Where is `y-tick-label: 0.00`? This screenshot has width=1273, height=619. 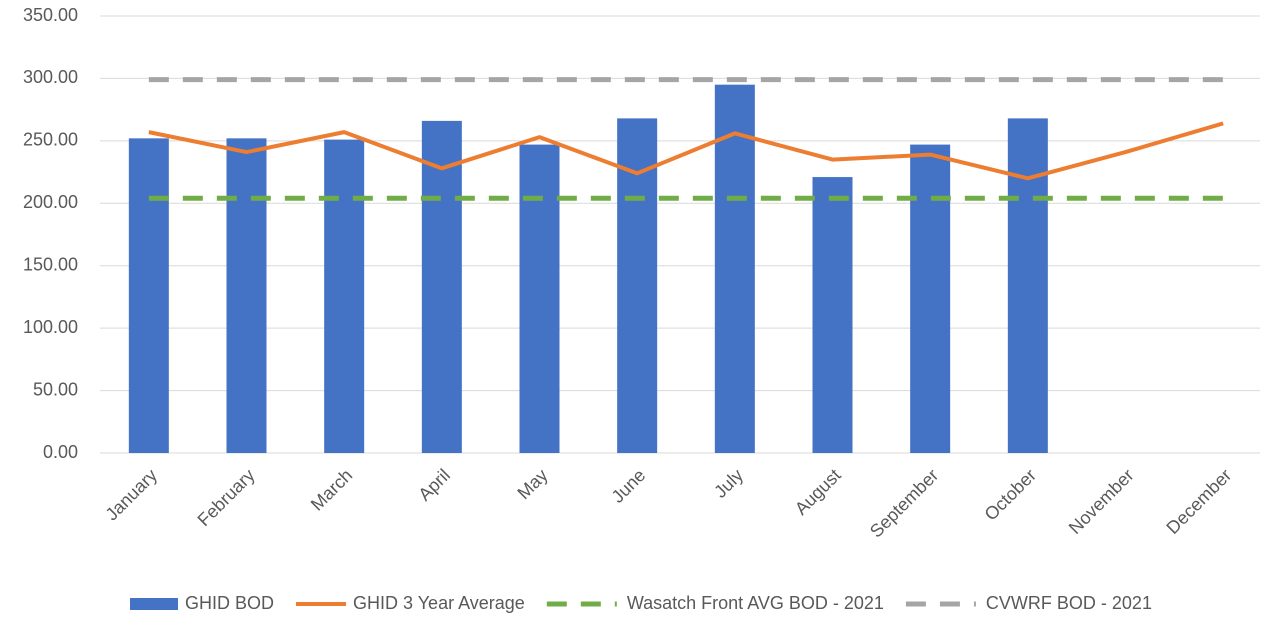 y-tick-label: 0.00 is located at coordinates (60, 452).